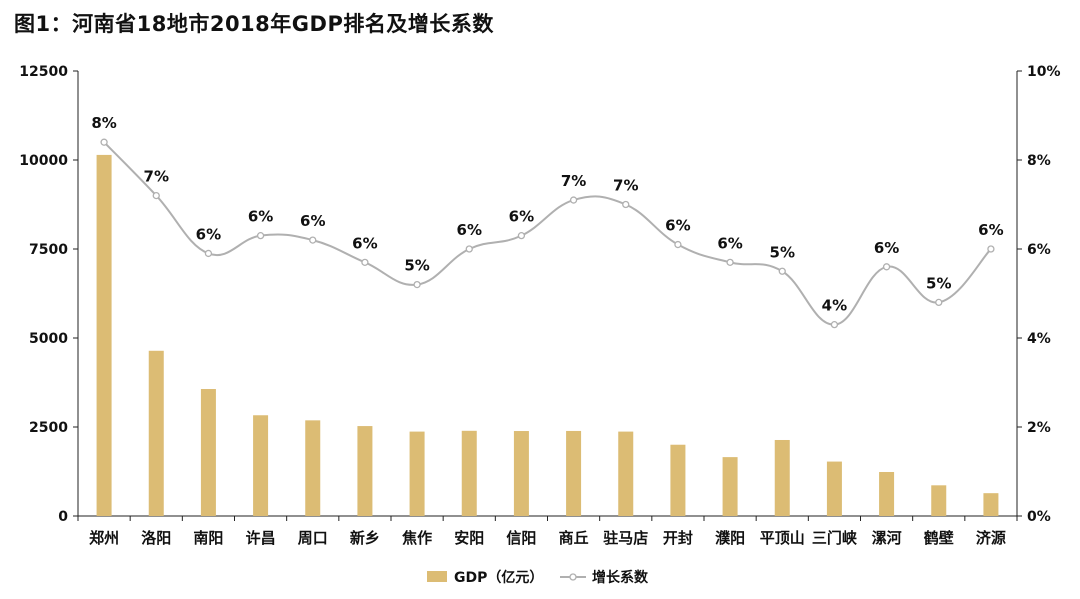 The height and width of the screenshot is (599, 1080). Describe the element at coordinates (43, 72) in the screenshot. I see `left-tick-label: 12500` at that location.